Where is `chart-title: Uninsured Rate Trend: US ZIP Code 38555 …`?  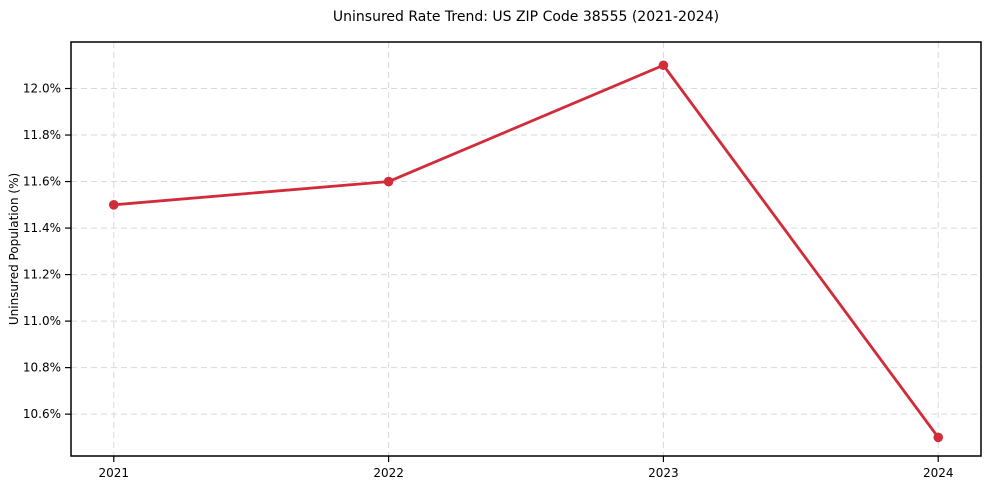
chart-title: Uninsured Rate Trend: US ZIP Code 38555 … is located at coordinates (526, 17).